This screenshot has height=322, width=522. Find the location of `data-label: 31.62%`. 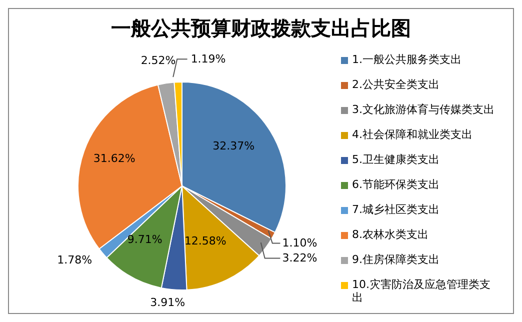

data-label: 31.62% is located at coordinates (114, 159).